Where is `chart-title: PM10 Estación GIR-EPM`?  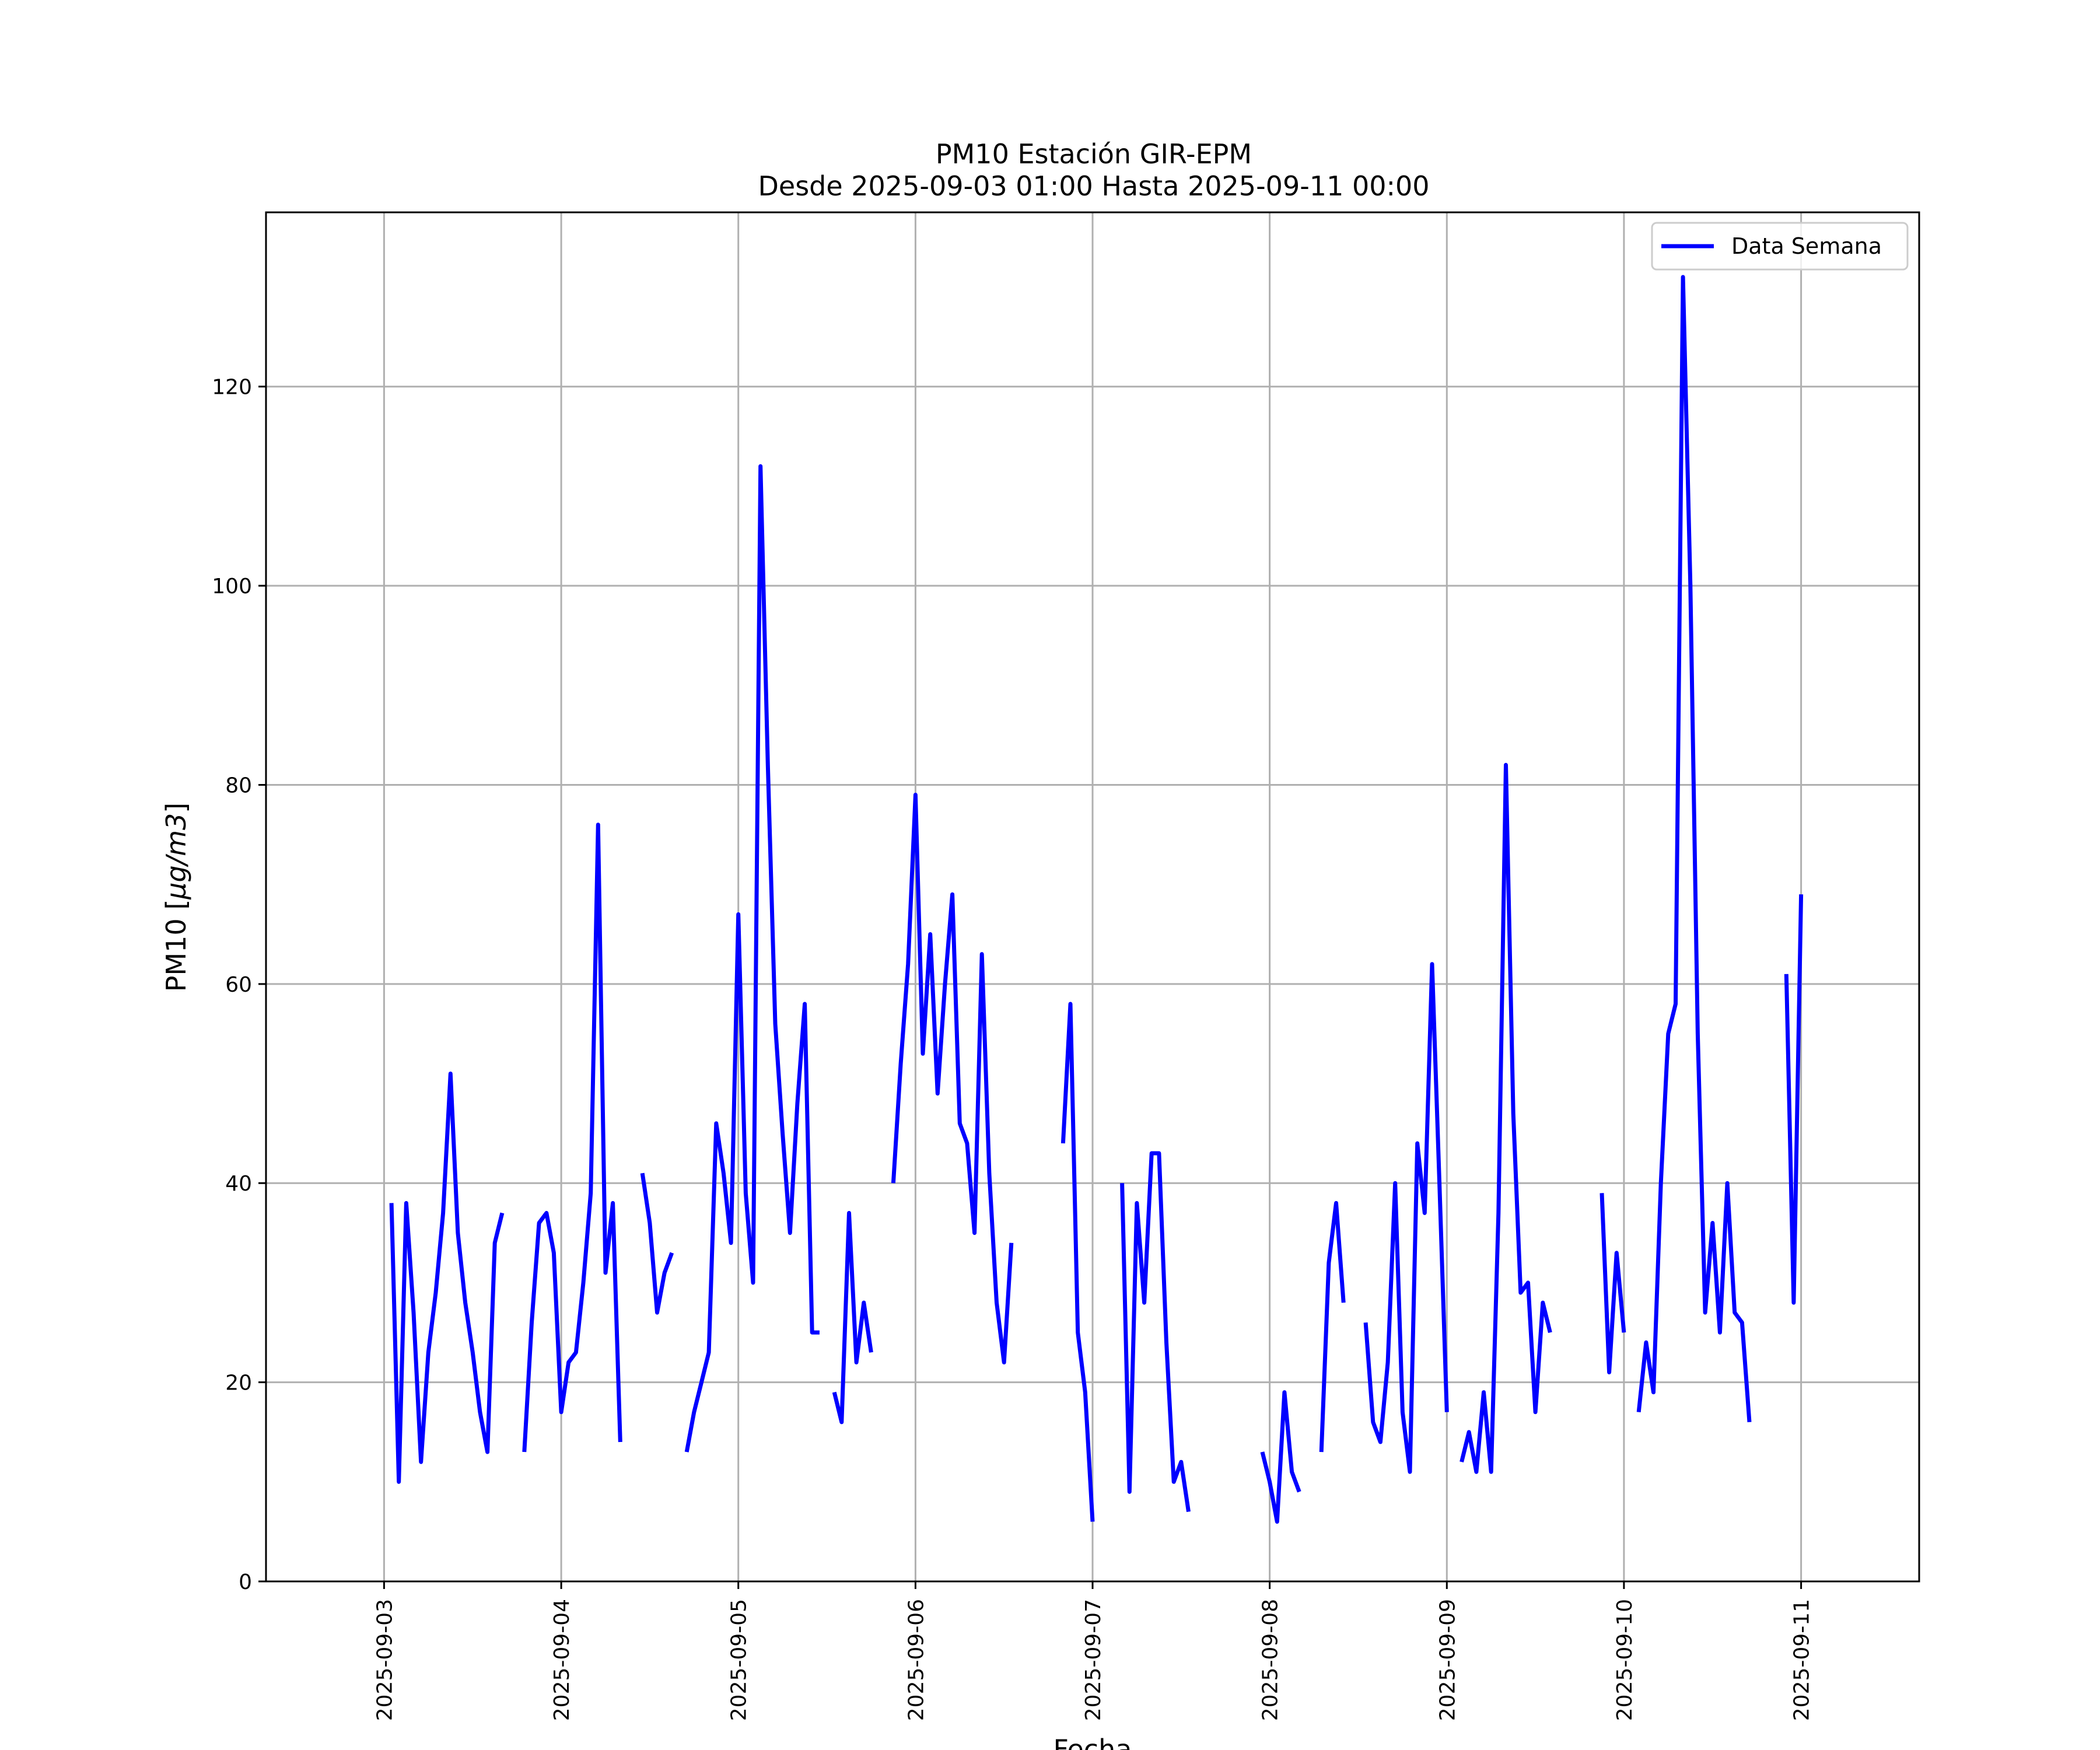 chart-title: PM10 Estación GIR-EPM is located at coordinates (1094, 154).